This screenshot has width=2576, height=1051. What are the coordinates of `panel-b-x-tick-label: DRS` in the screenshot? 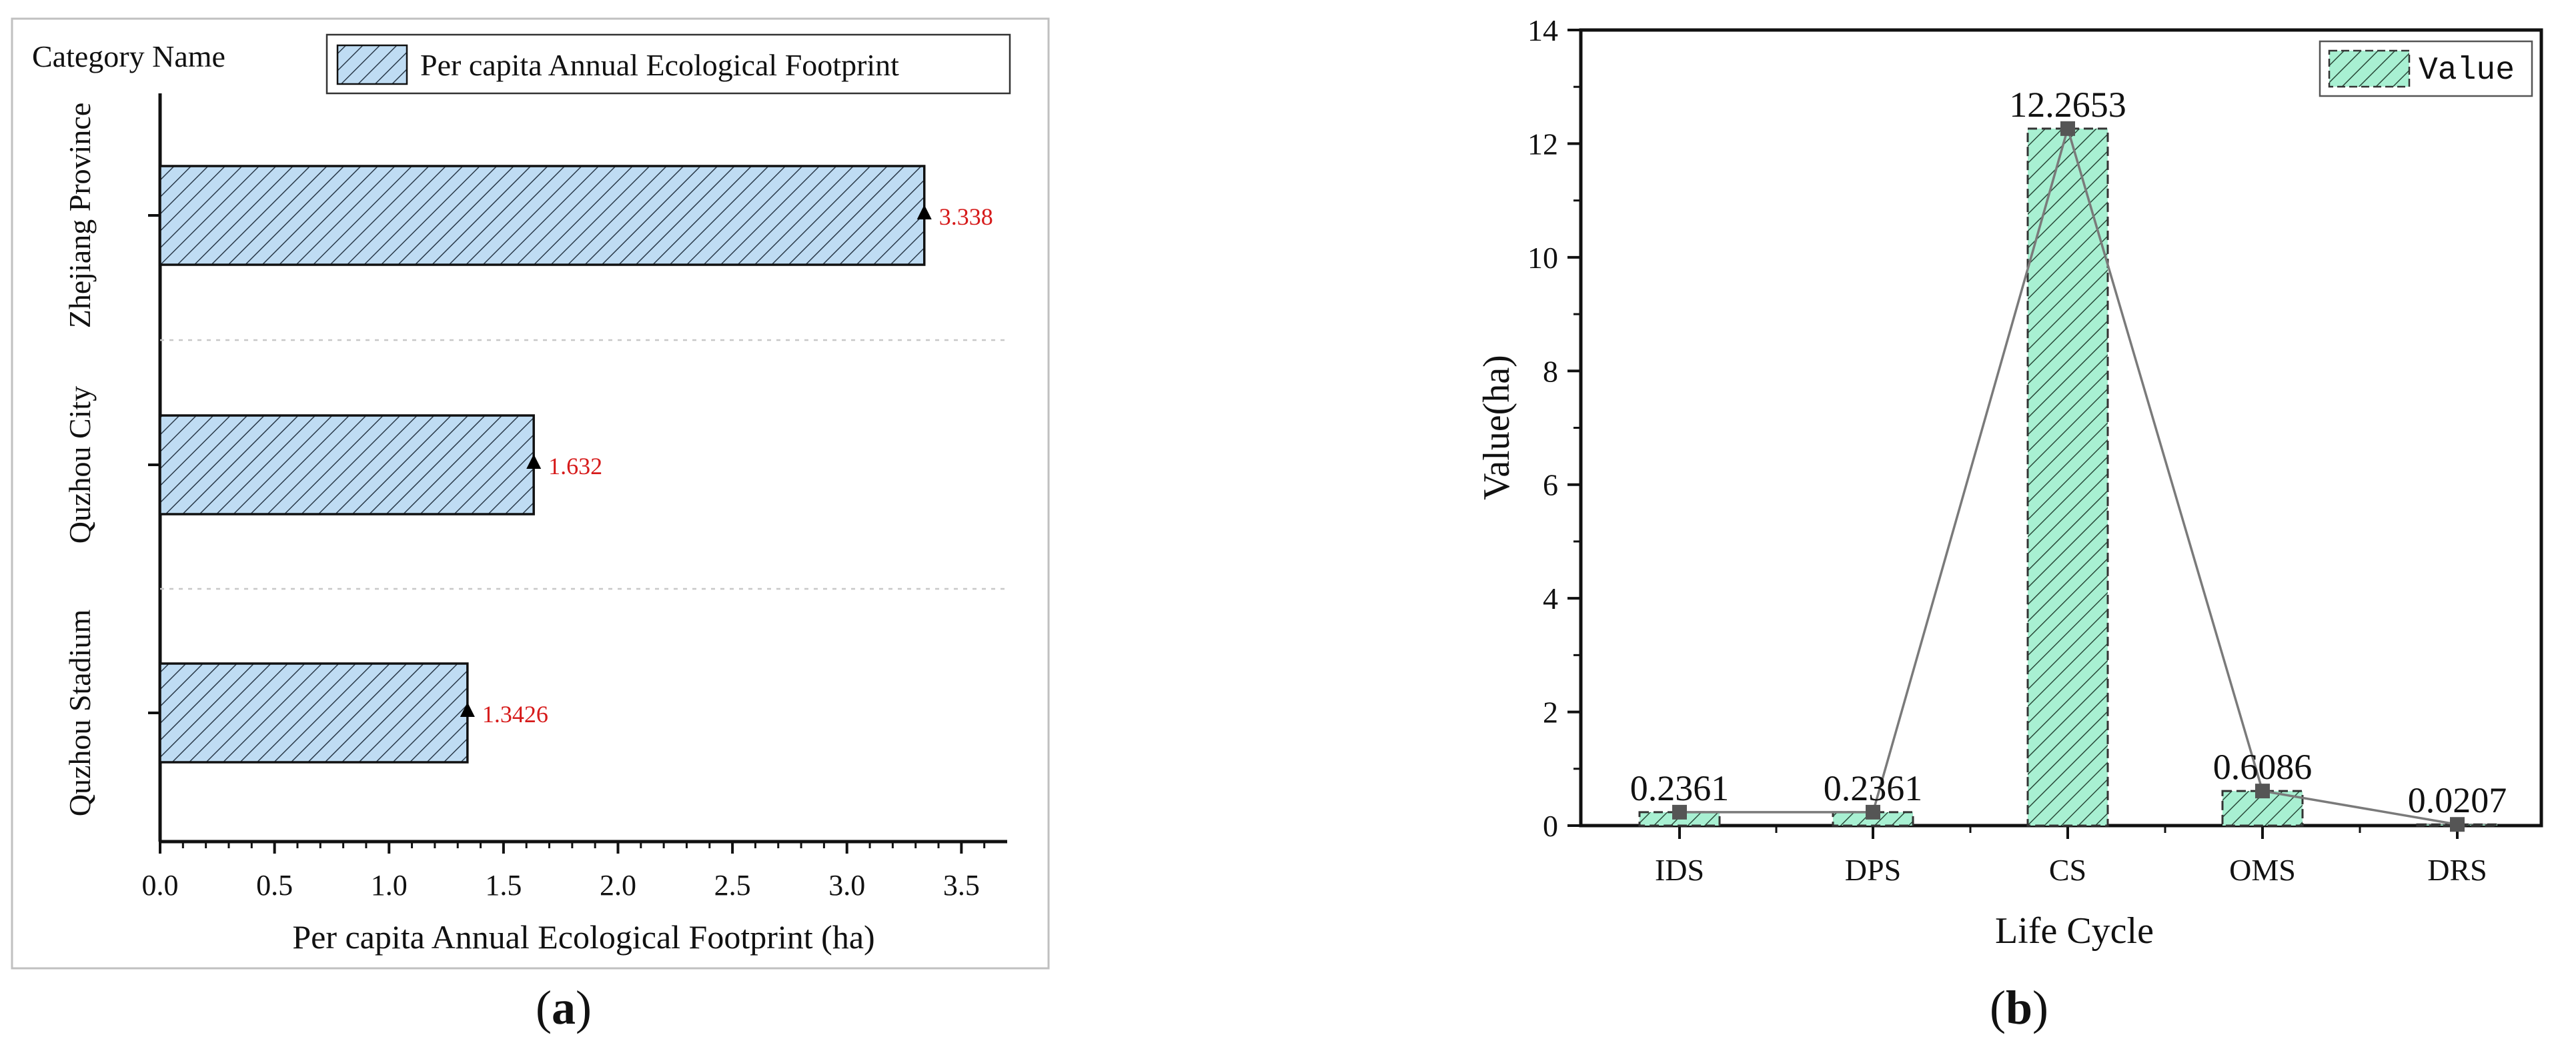 It's located at (2457, 870).